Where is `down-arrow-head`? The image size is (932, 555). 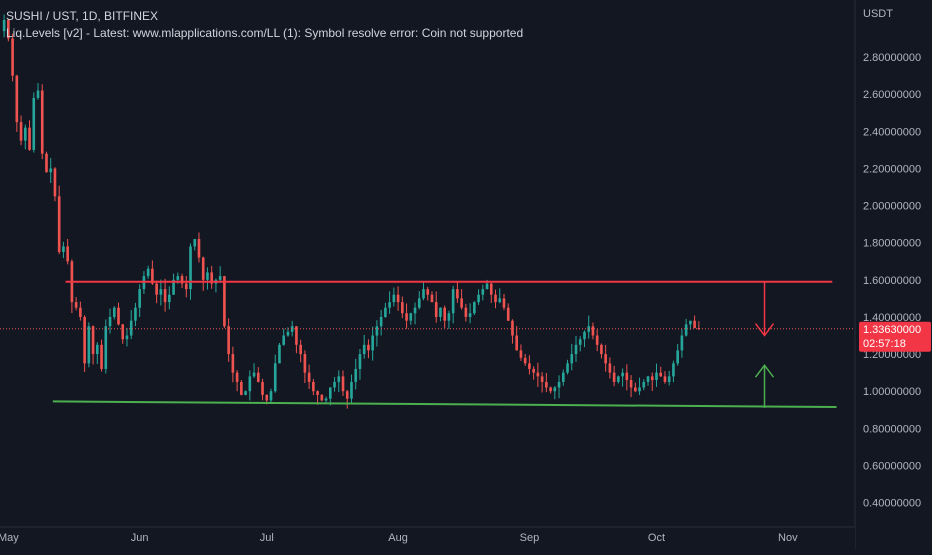 down-arrow-head is located at coordinates (764, 330).